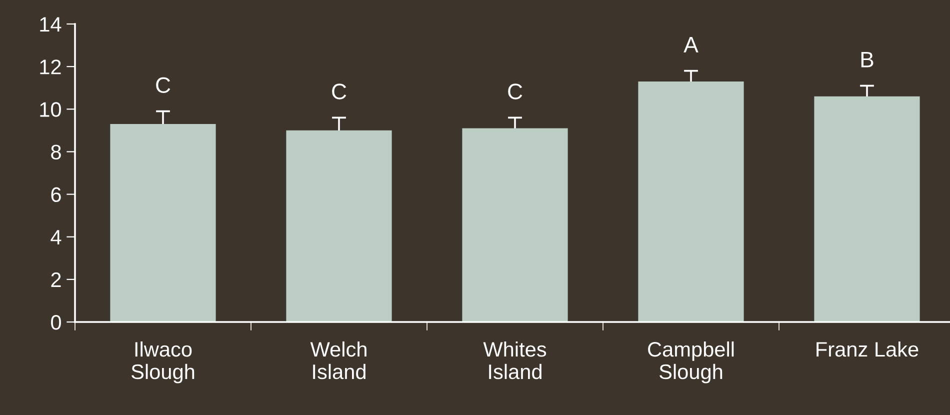  I want to click on y-tick-label: 8, so click(56, 152).